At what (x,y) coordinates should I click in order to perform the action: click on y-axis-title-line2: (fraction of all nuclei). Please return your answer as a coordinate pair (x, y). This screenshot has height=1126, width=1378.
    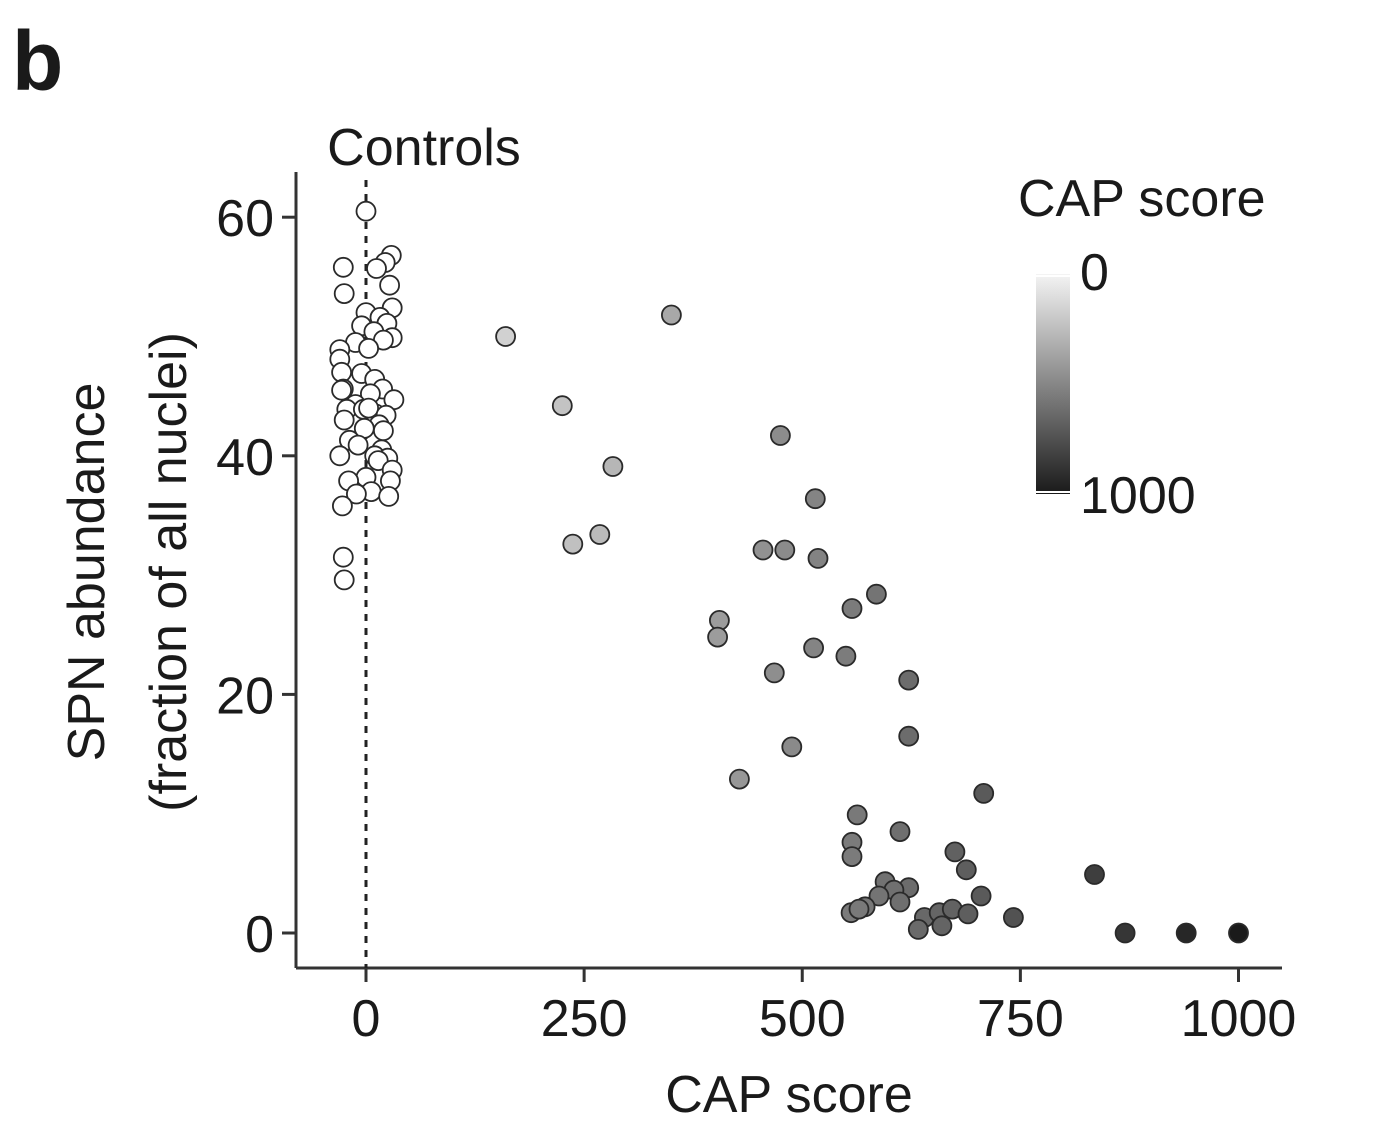
    Looking at the image, I should click on (169, 572).